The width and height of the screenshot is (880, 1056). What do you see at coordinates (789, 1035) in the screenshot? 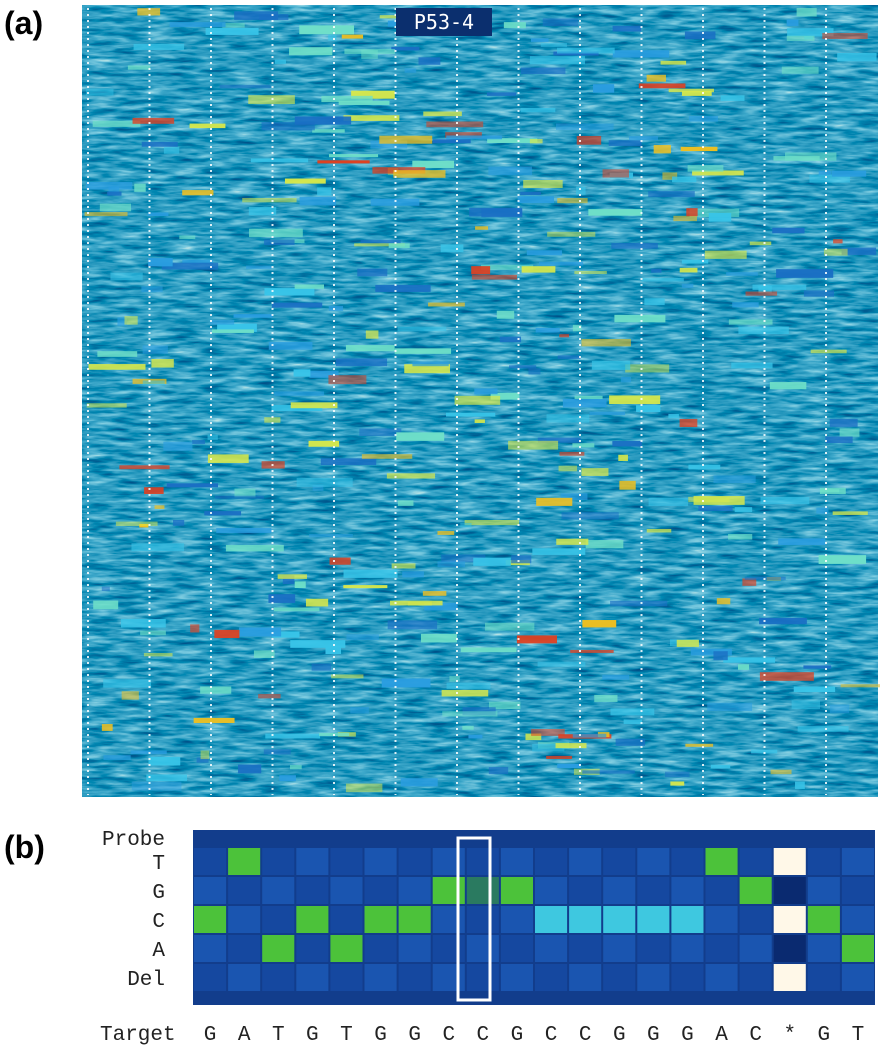
I see `target-base: *` at bounding box center [789, 1035].